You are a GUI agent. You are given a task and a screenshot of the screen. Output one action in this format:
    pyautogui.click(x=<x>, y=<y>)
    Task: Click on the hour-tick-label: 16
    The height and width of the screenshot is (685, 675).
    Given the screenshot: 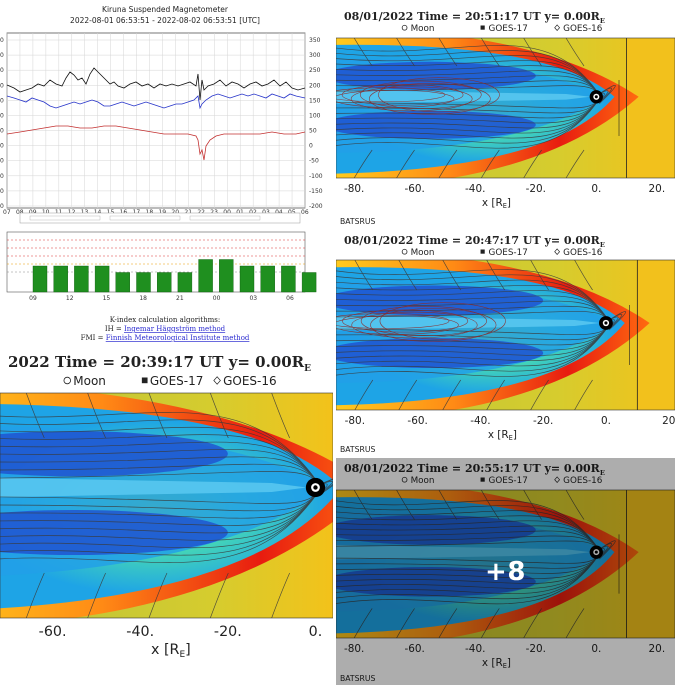 What is the action you would take?
    pyautogui.click(x=124, y=212)
    